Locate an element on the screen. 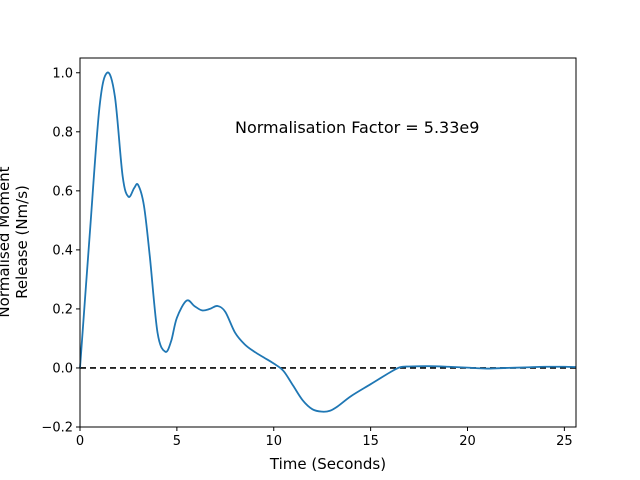 The height and width of the screenshot is (480, 640). x-tick-label: 20 is located at coordinates (467, 441).